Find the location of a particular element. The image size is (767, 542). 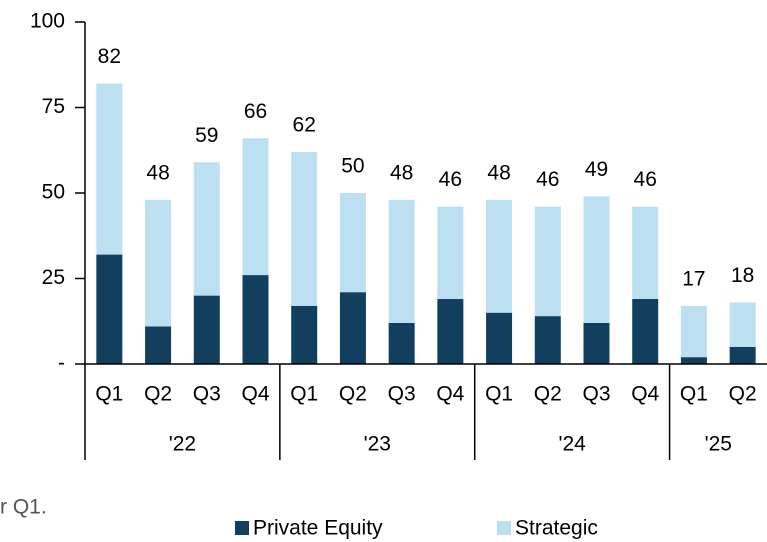

group-label: '24 is located at coordinates (572, 444).